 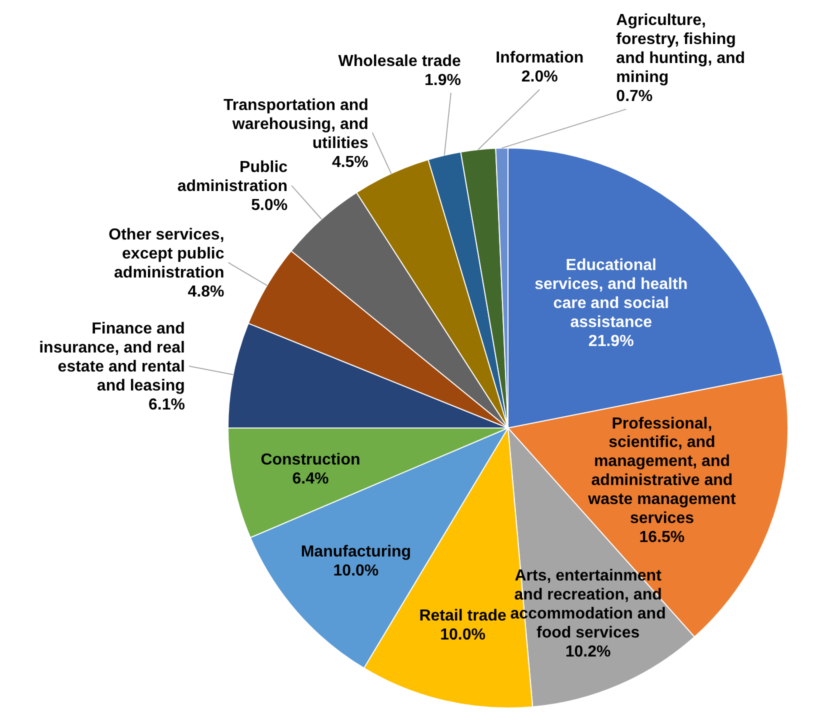 What do you see at coordinates (206, 292) in the screenshot?
I see `data-label: 4.8%` at bounding box center [206, 292].